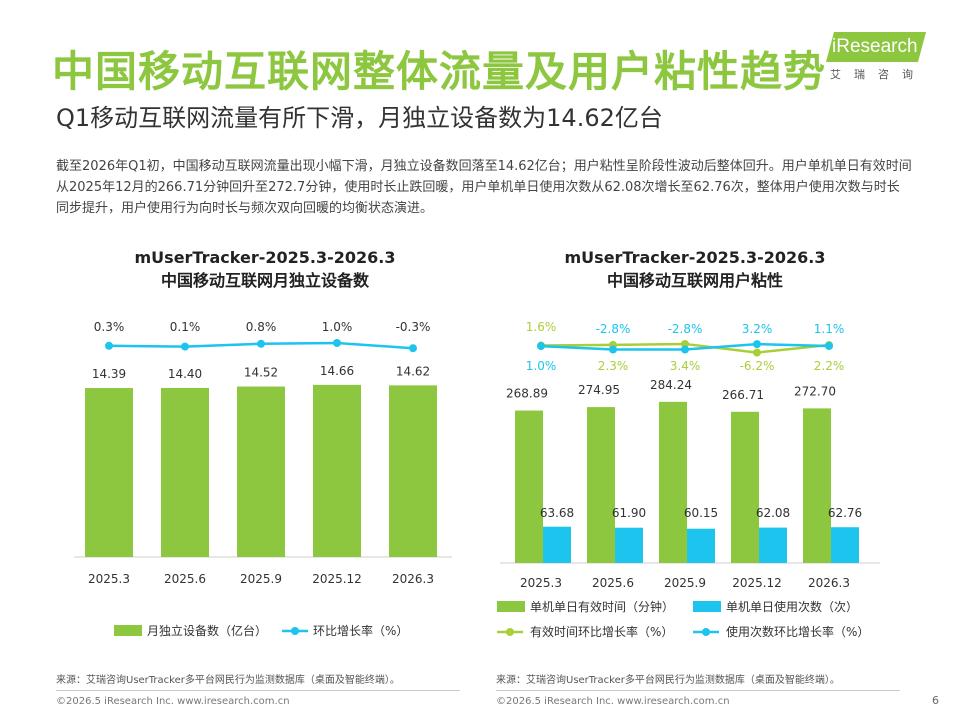 The height and width of the screenshot is (720, 960). I want to click on chart2-count-growth-point-2025.9, so click(685, 349).